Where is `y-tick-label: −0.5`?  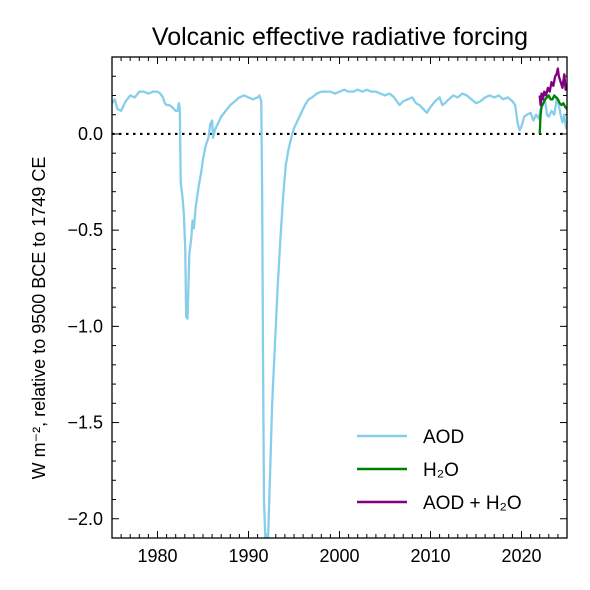 y-tick-label: −0.5 is located at coordinates (85, 230).